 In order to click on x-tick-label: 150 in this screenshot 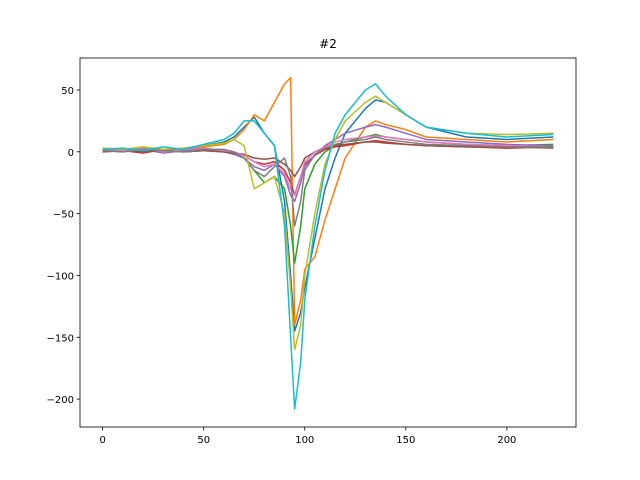, I will do `click(405, 440)`.